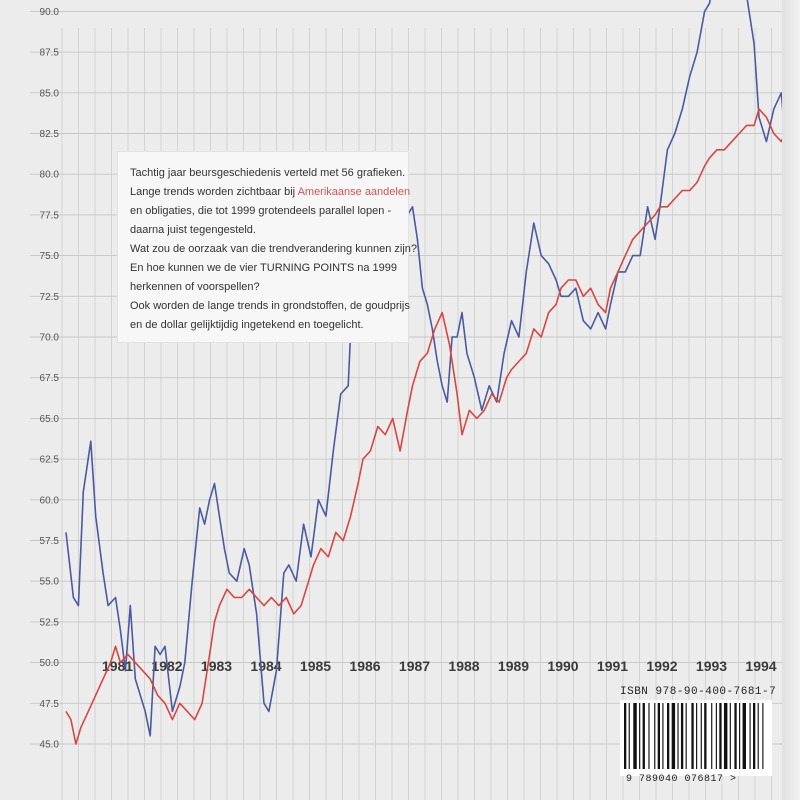 The width and height of the screenshot is (800, 800). Describe the element at coordinates (195, 287) in the screenshot. I see `blurb-line-7: herkennen of voorspellen?` at that location.